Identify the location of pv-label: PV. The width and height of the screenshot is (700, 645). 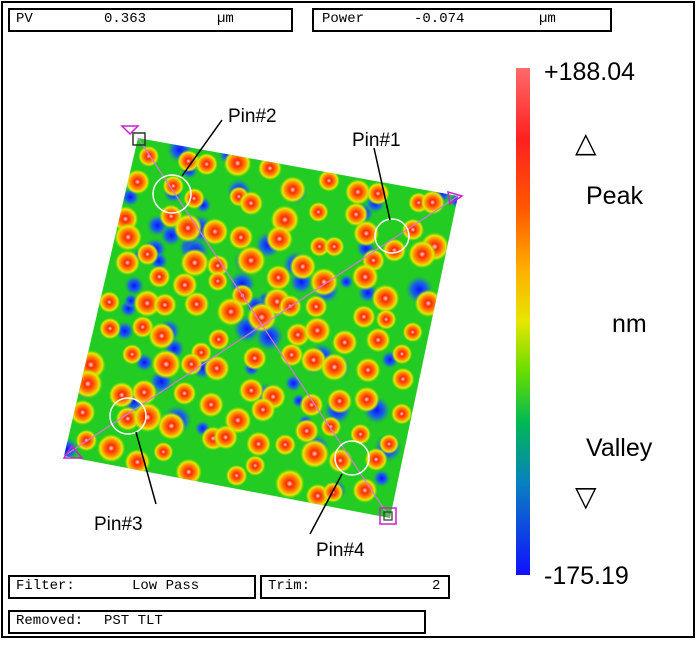
(24, 19).